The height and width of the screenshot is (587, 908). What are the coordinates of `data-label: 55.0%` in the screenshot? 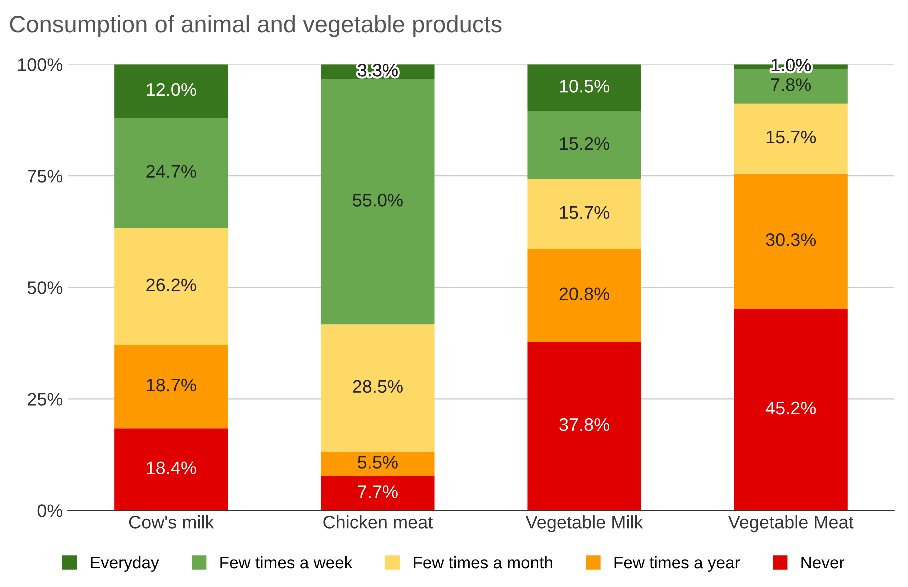 It's located at (378, 200).